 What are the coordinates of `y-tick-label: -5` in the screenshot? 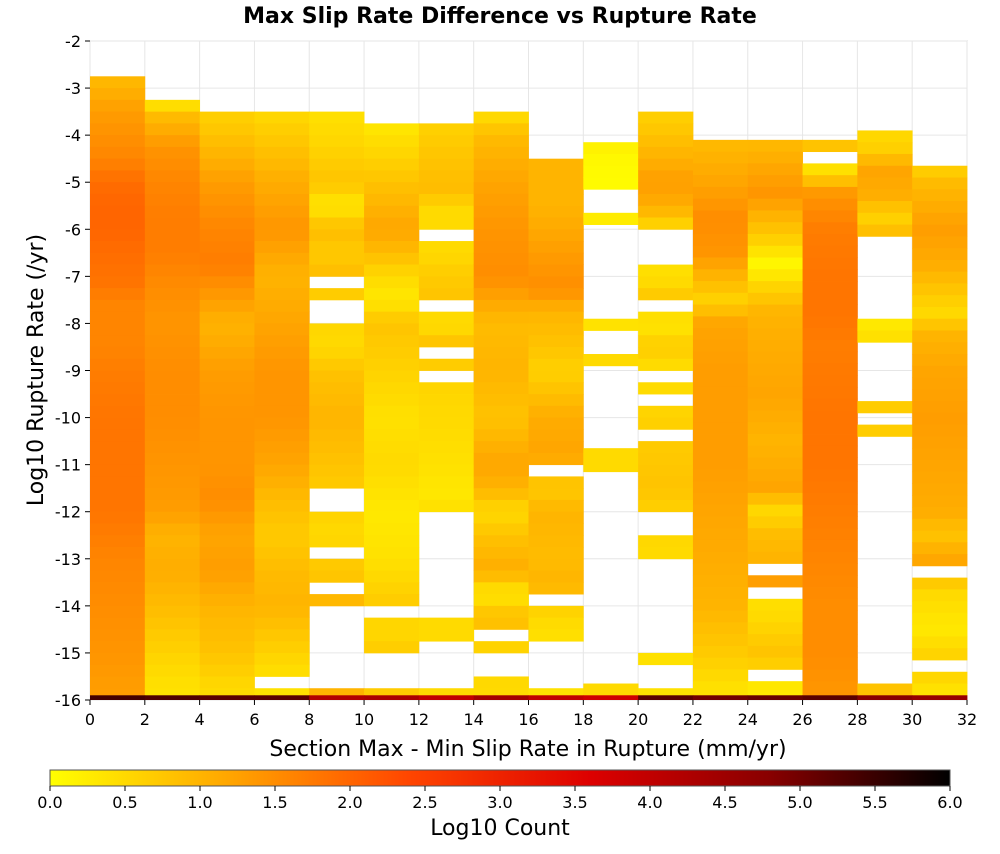 It's located at (73, 182).